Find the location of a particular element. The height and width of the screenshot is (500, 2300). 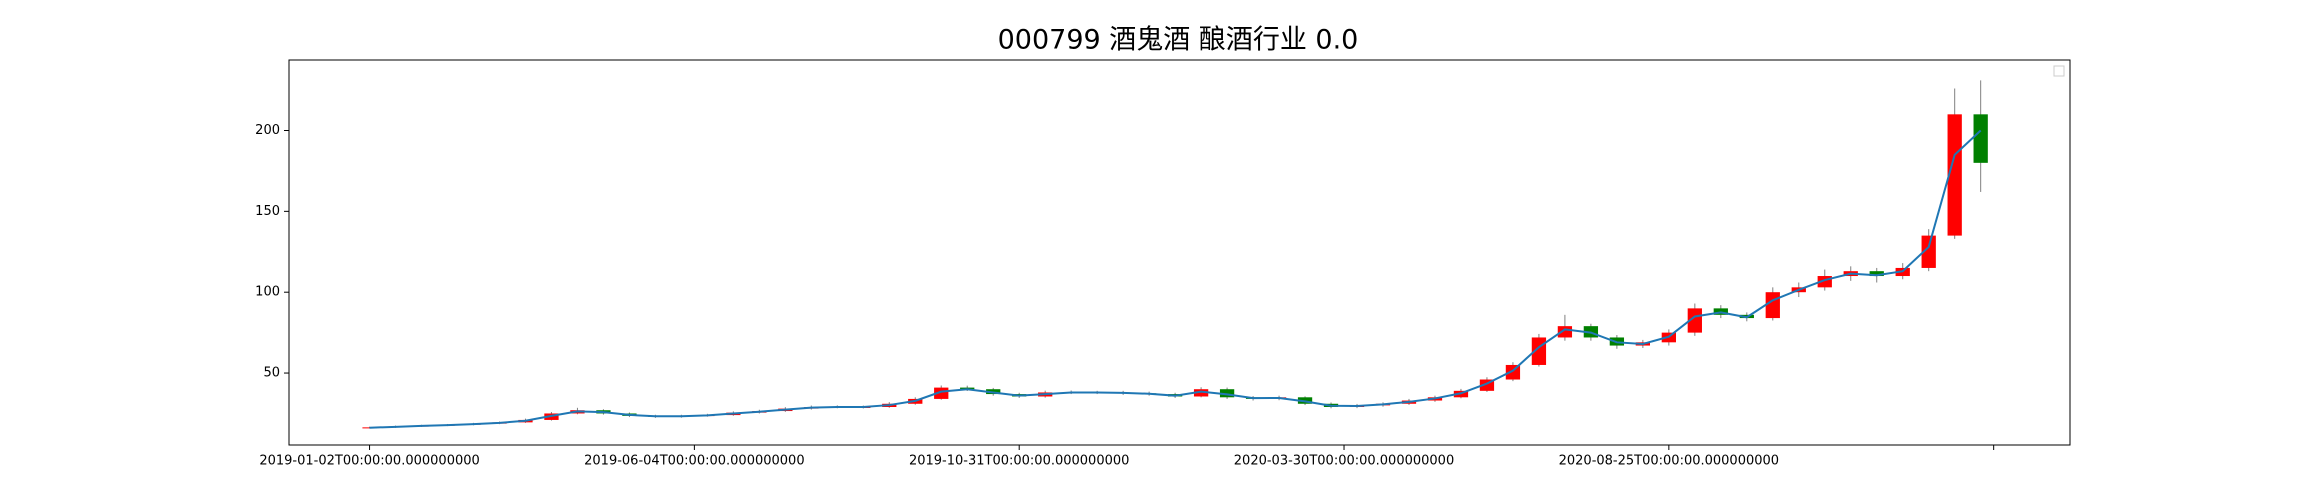

x-tick-label: 2020-08-25T00:00:00.000000000 is located at coordinates (1669, 461).